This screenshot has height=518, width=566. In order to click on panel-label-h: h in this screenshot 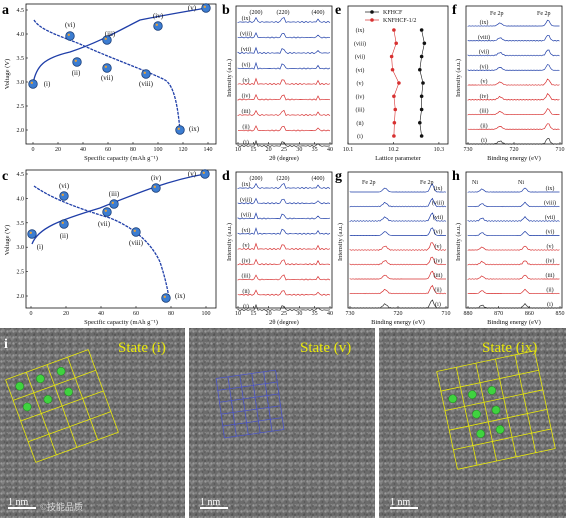, I will do `click(456, 176)`.